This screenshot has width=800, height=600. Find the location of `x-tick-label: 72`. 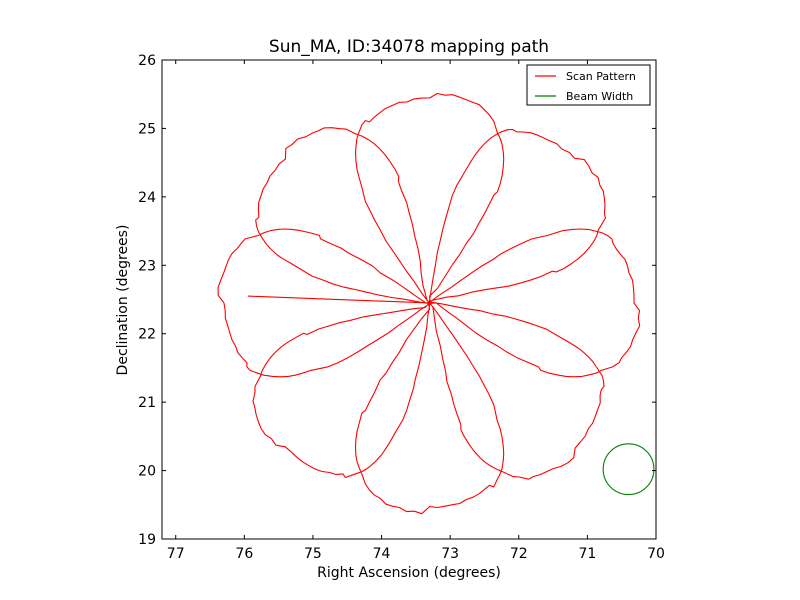

x-tick-label: 72 is located at coordinates (519, 554).